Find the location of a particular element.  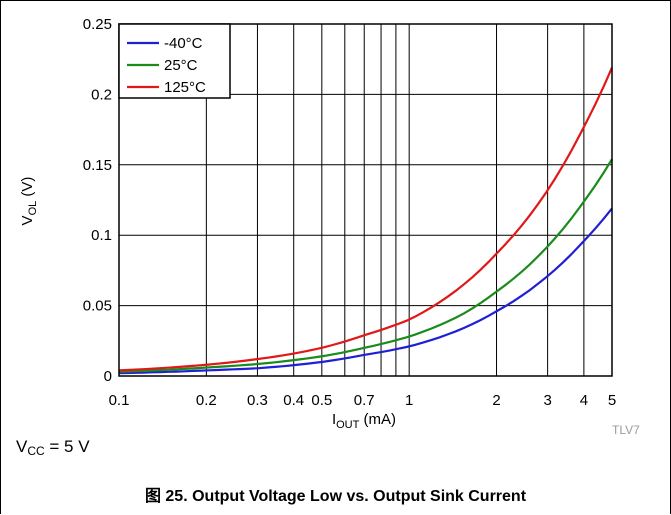

x-tick-label: 0.7 is located at coordinates (364, 400).